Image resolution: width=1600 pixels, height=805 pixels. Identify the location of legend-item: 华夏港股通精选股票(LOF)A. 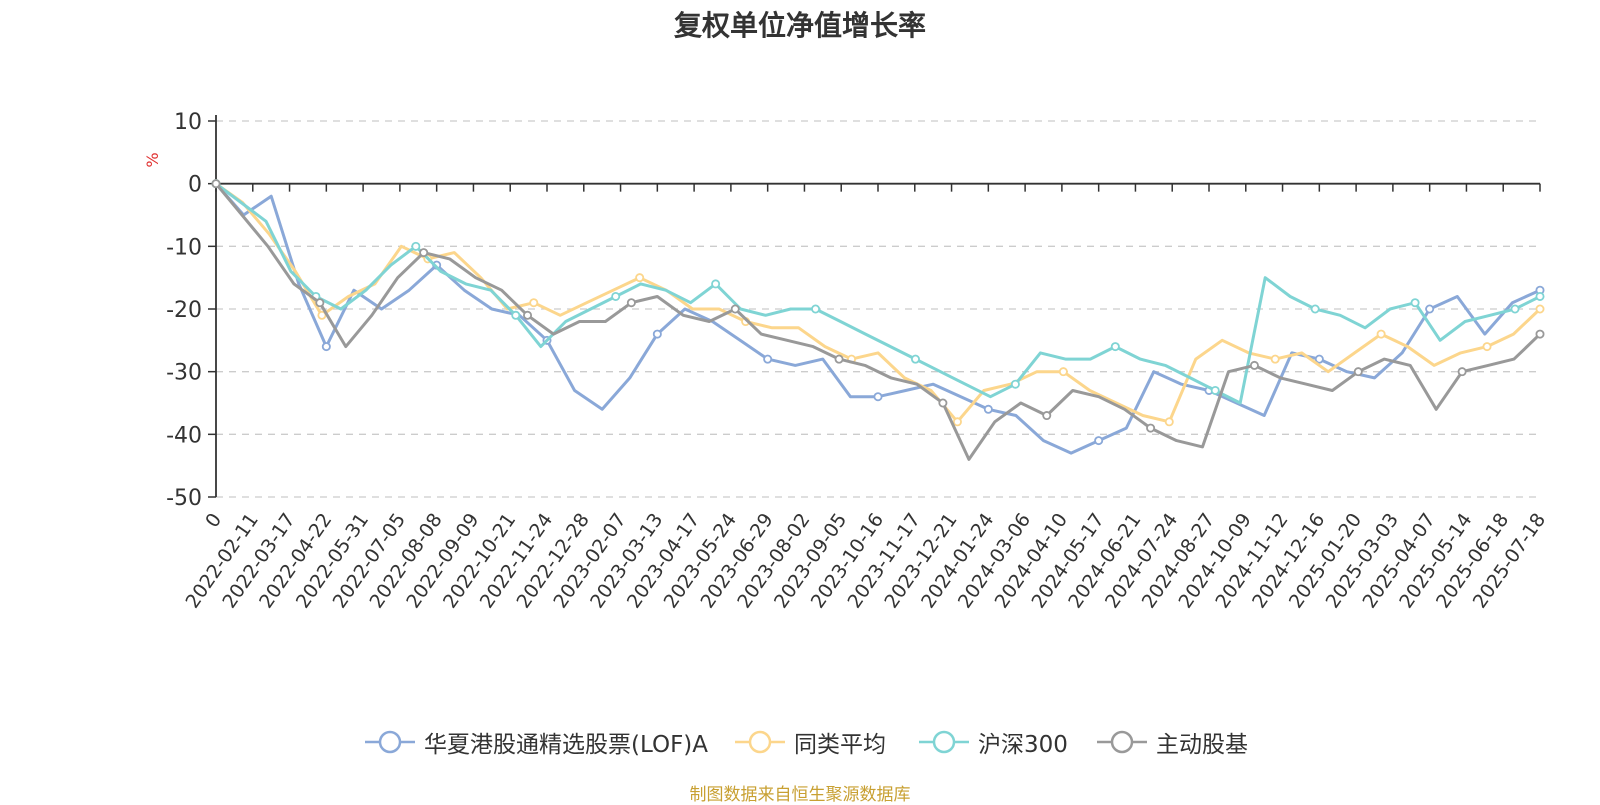
(536, 742).